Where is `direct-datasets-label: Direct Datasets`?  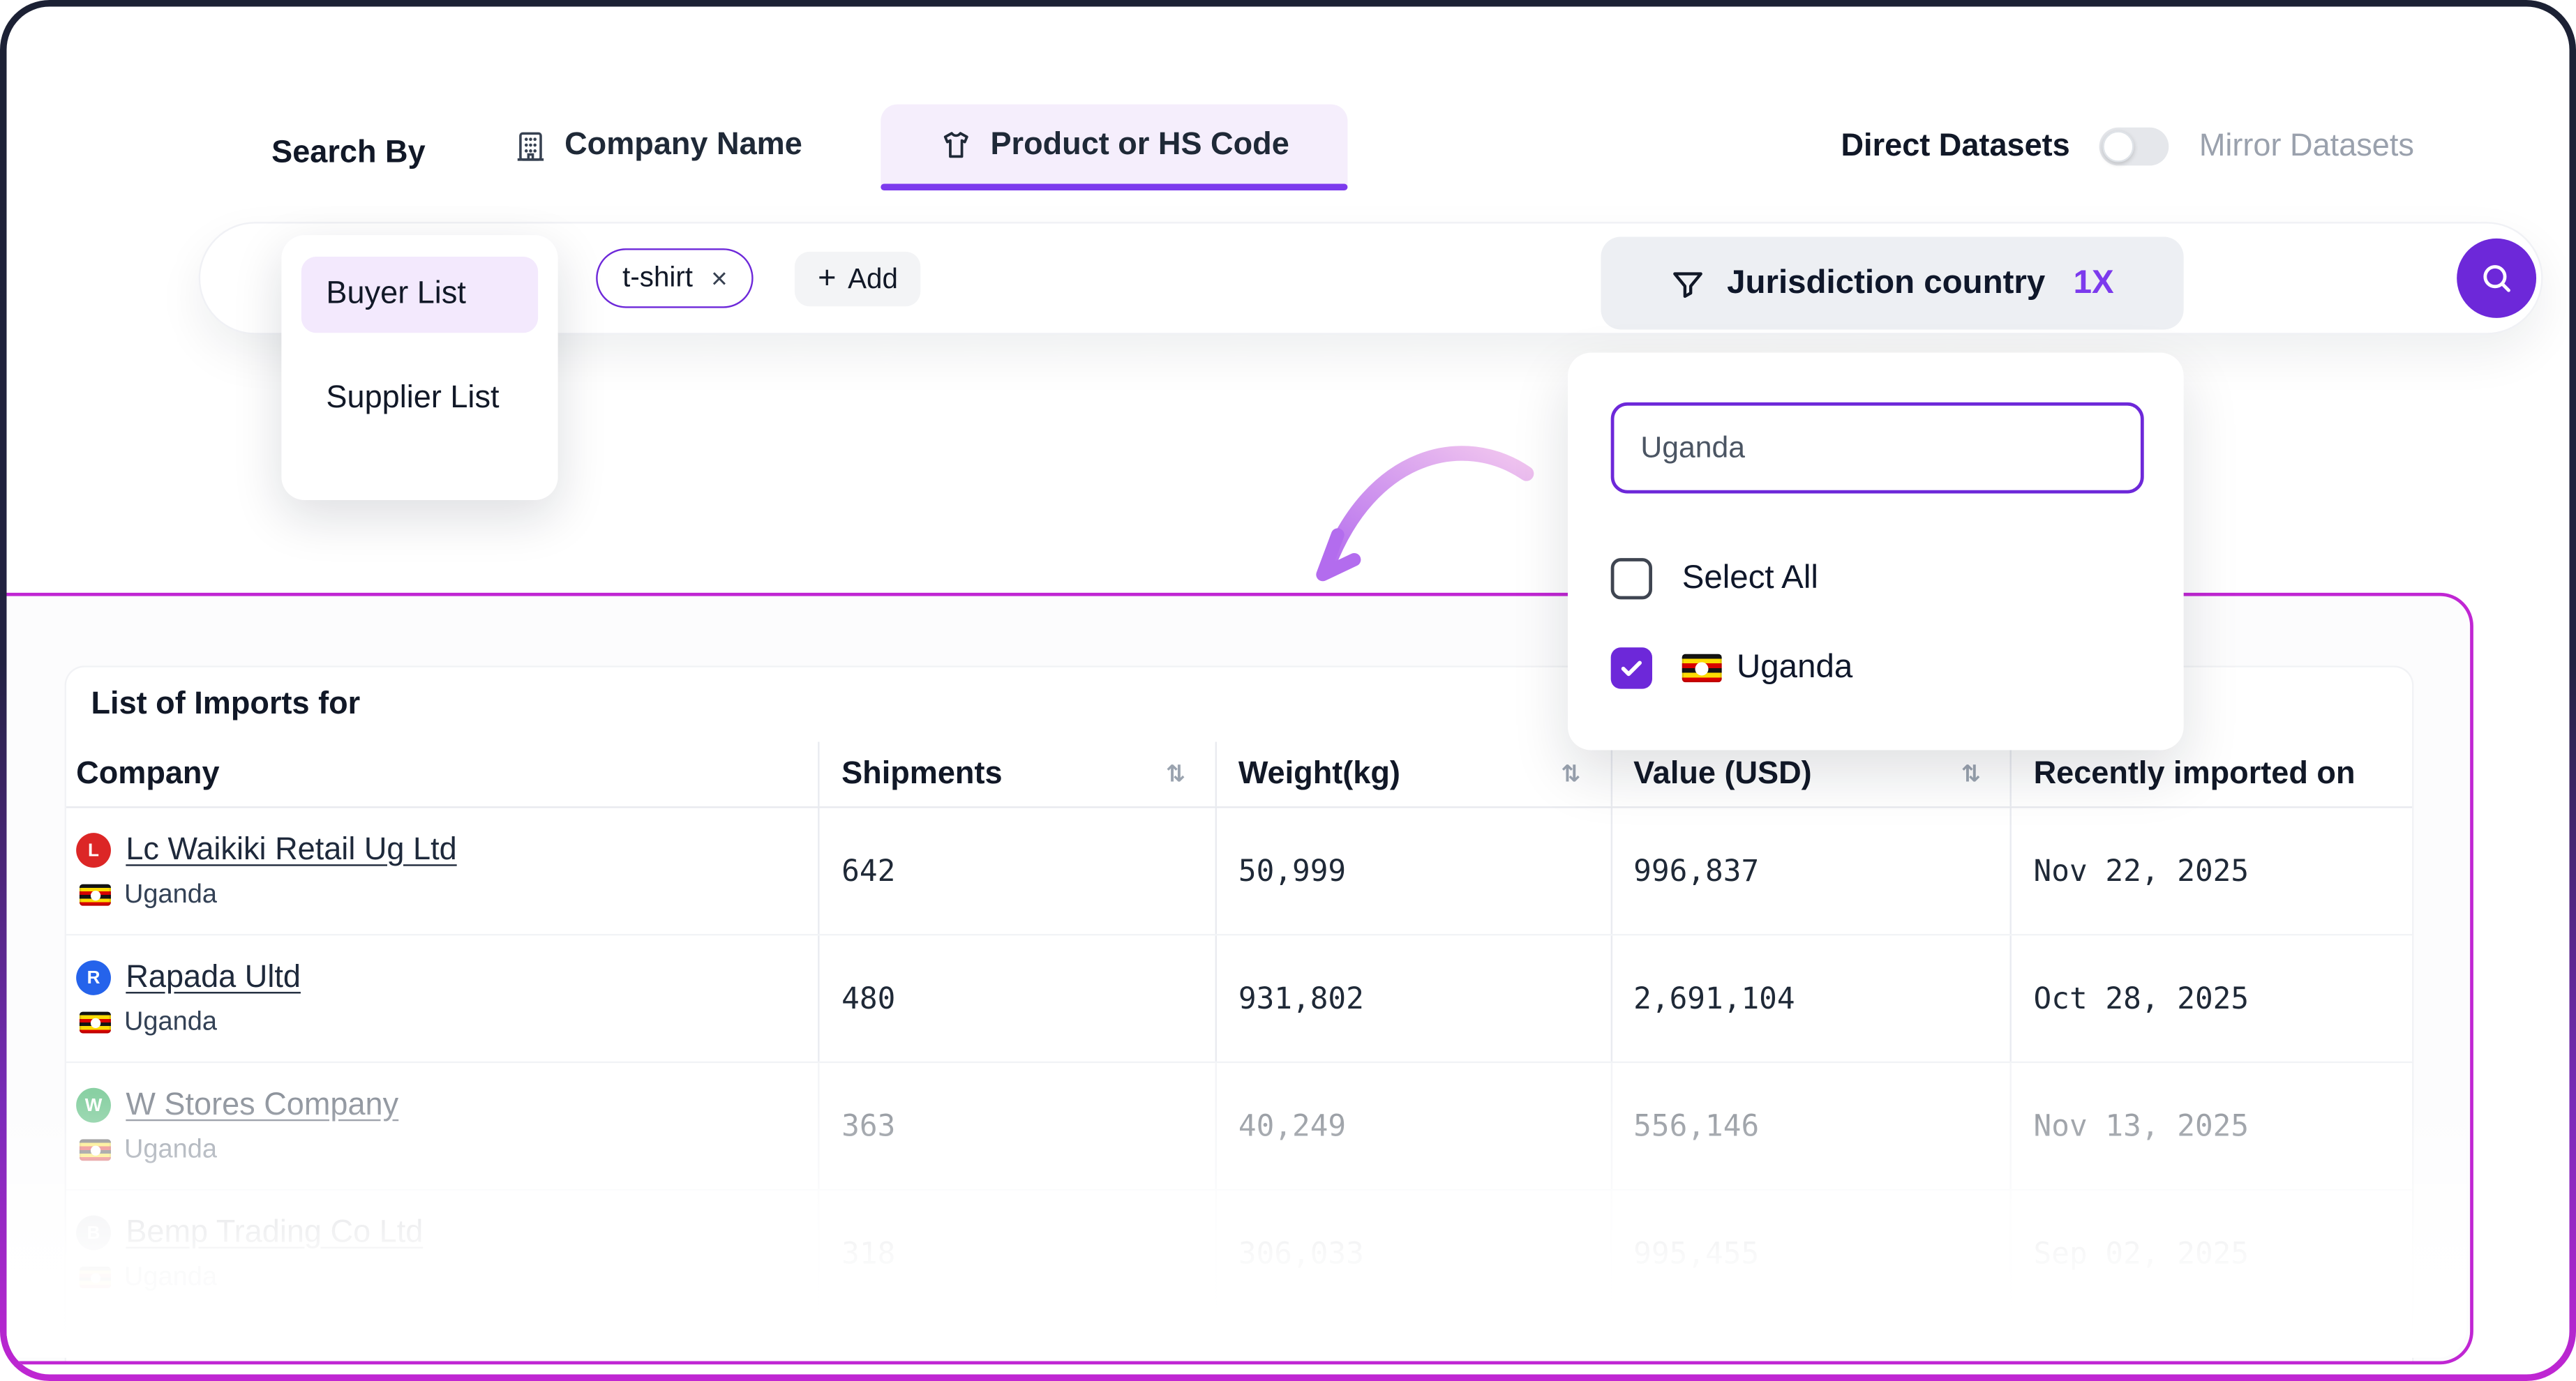 direct-datasets-label: Direct Datasets is located at coordinates (1955, 145).